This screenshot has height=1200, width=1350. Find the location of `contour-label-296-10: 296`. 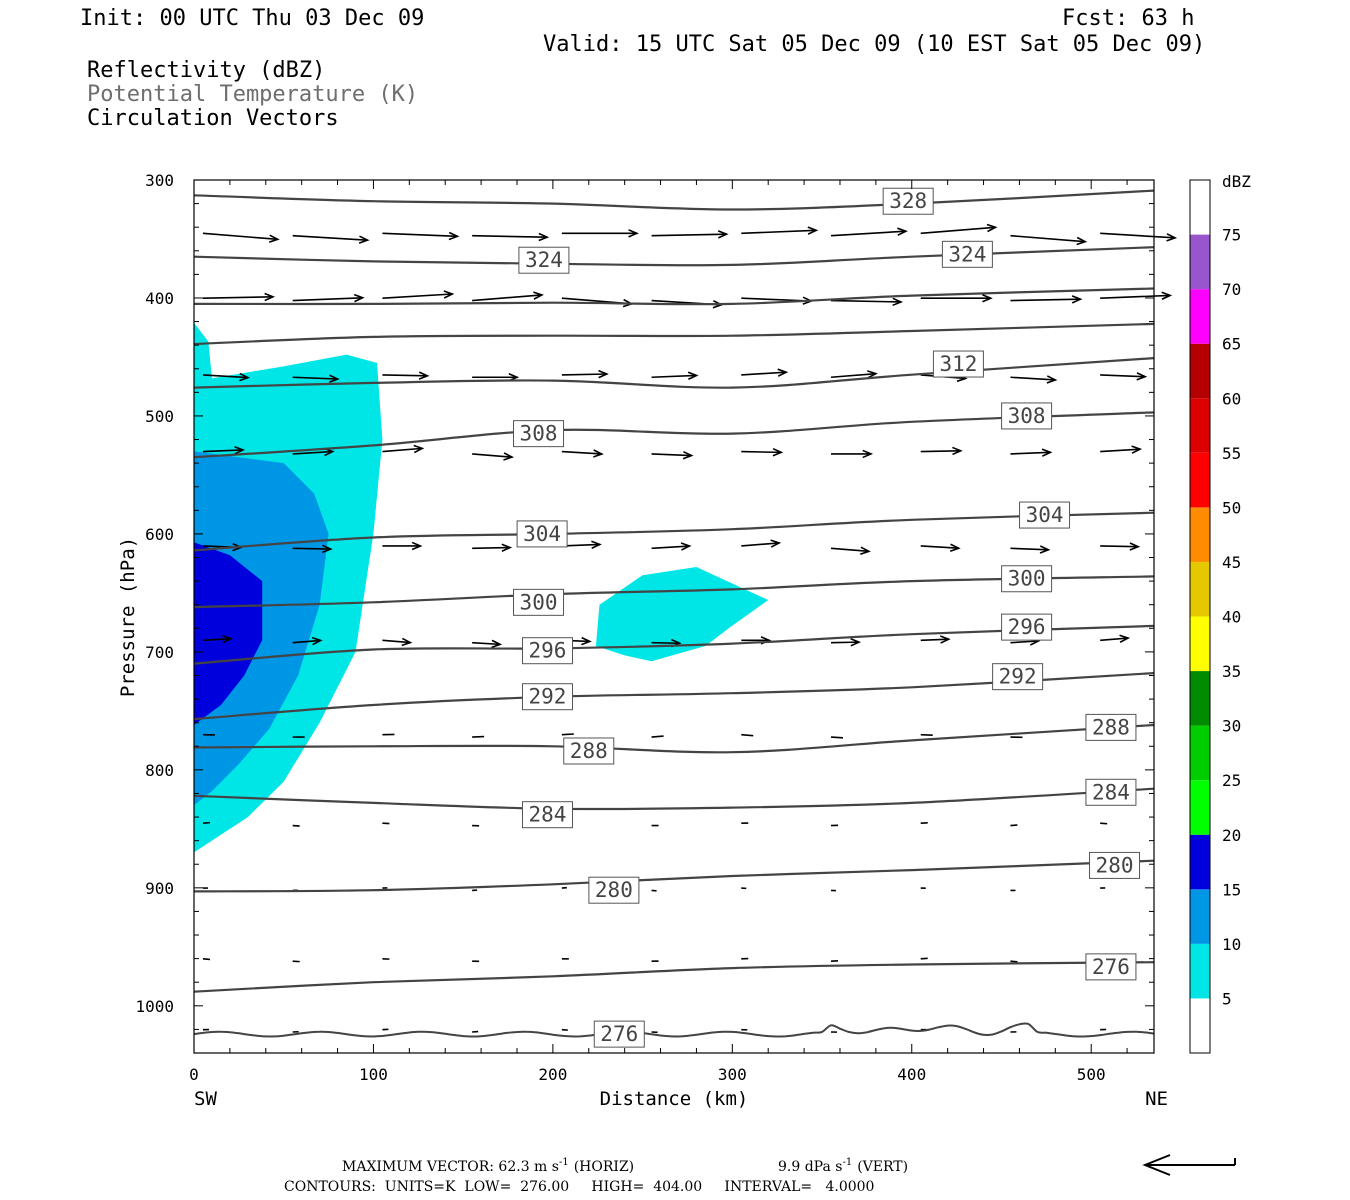

contour-label-296-10: 296 is located at coordinates (547, 651).